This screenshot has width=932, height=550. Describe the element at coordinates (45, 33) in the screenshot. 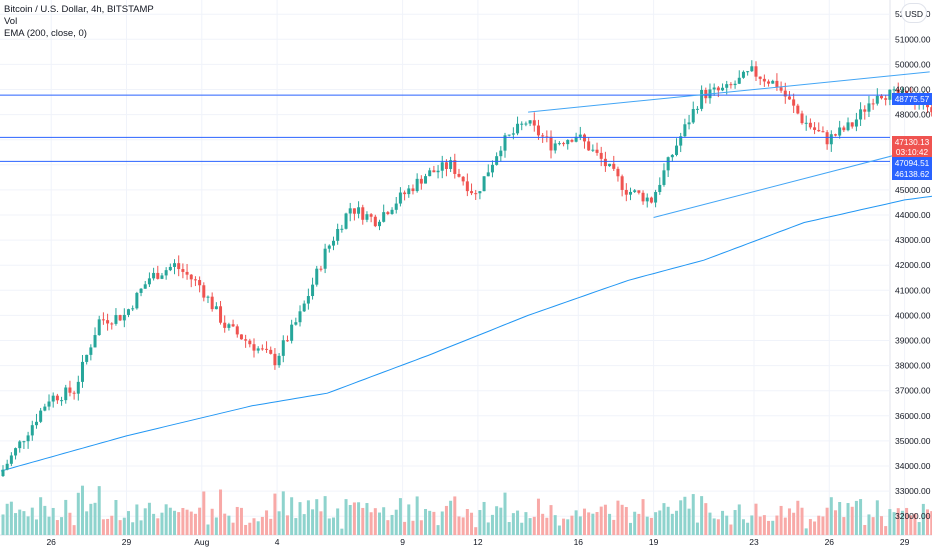

I see `ema-indicator-label: EMA (200, close, 0)` at that location.